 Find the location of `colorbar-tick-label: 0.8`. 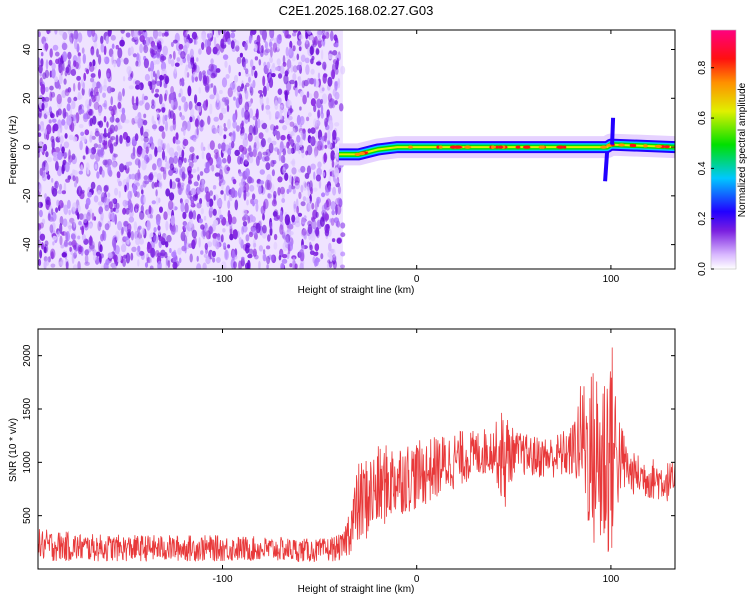

colorbar-tick-label: 0.8 is located at coordinates (702, 67).